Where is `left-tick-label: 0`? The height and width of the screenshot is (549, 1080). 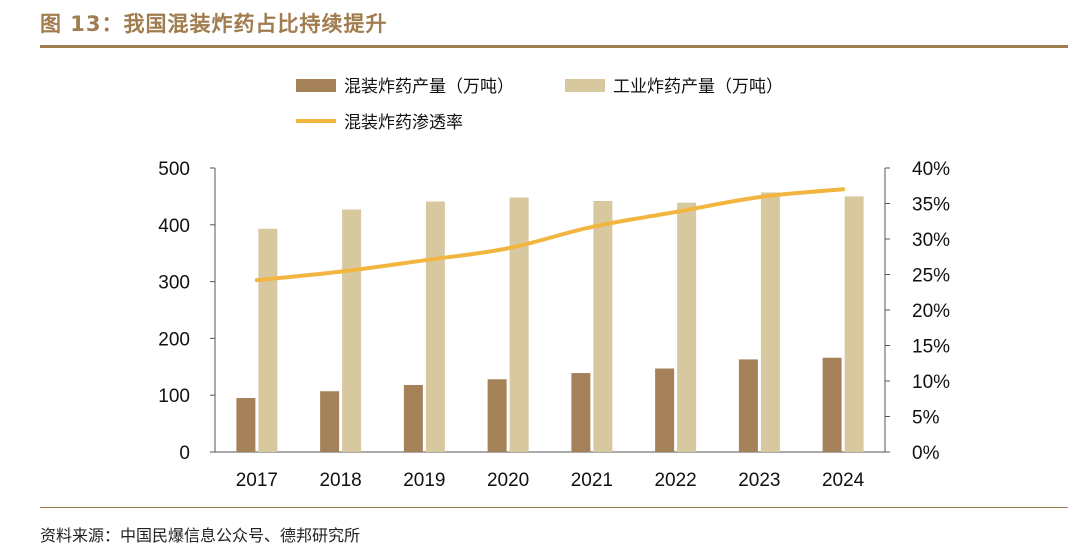 left-tick-label: 0 is located at coordinates (184, 453).